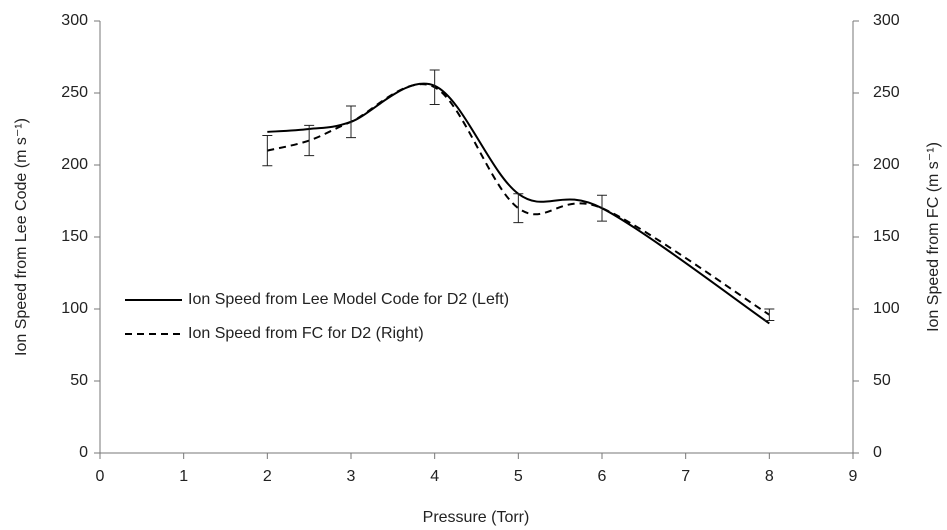 The image size is (947, 530). What do you see at coordinates (518, 476) in the screenshot?
I see `x-tick-label: 5` at bounding box center [518, 476].